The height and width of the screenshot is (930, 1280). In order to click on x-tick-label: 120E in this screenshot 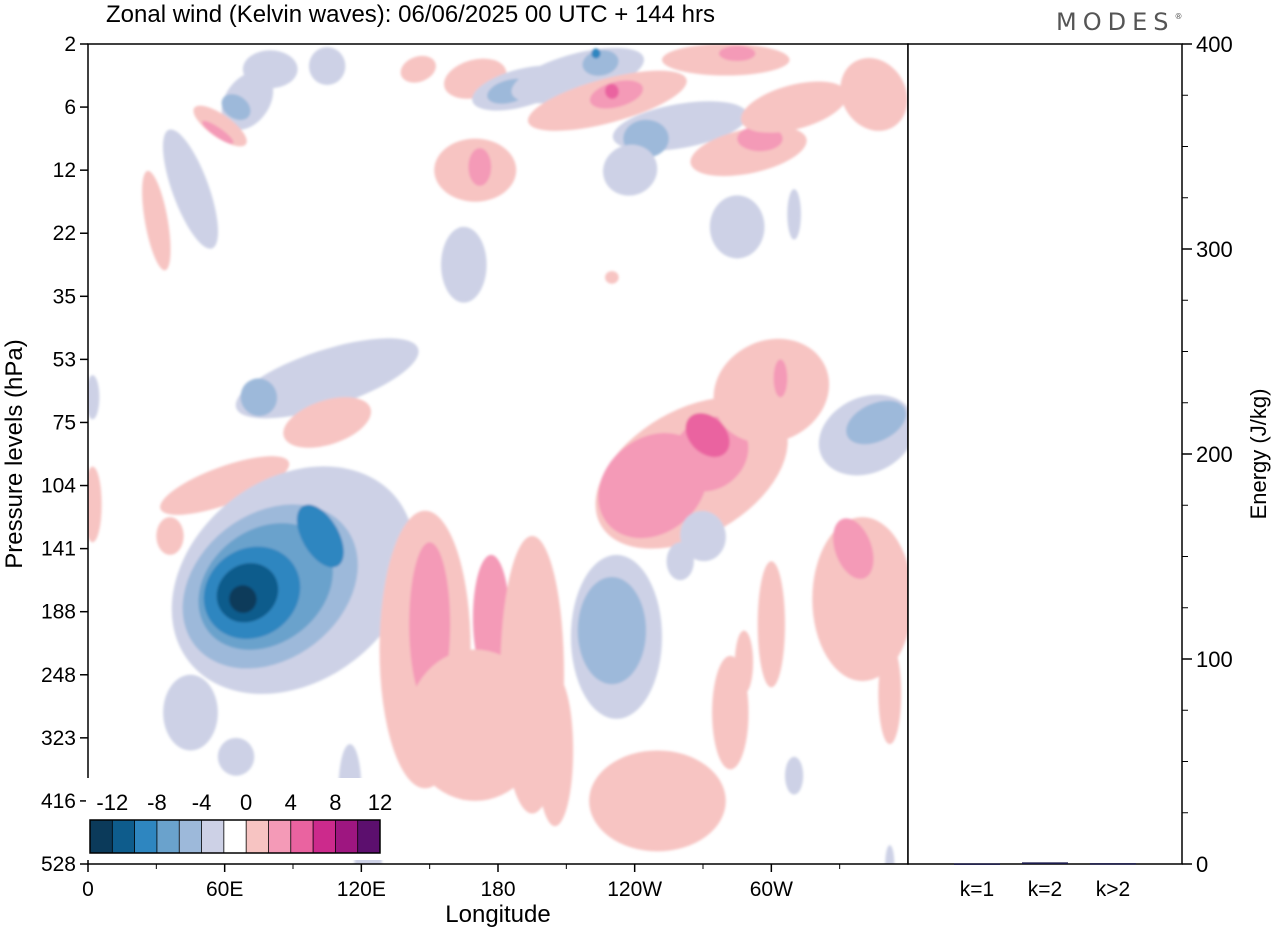, I will do `click(361, 889)`.